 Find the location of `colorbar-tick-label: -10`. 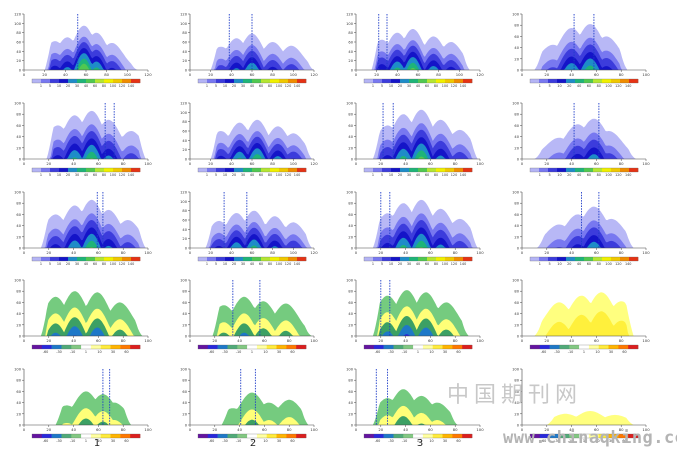

colorbar-tick-label: -10 is located at coordinates (405, 352).